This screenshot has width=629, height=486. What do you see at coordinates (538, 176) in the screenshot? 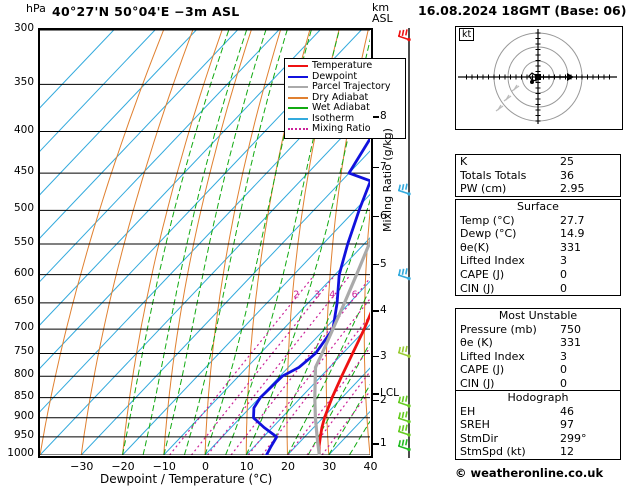
I see `table-row: Totals Totals 36` at bounding box center [538, 176].